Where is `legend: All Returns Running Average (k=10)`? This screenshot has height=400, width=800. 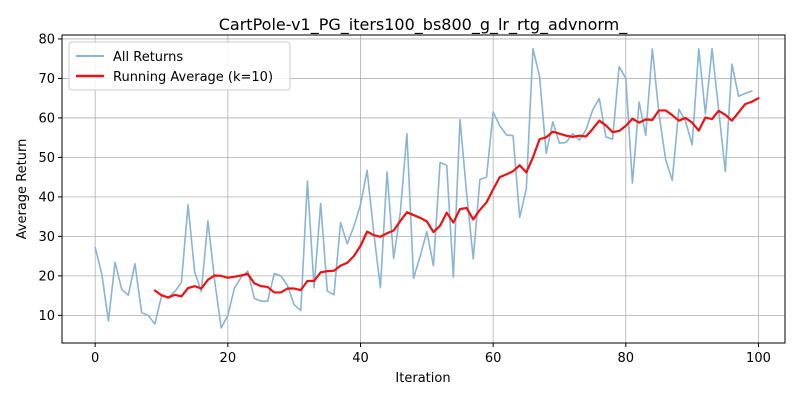 legend: All Returns Running Average (k=10) is located at coordinates (179, 66).